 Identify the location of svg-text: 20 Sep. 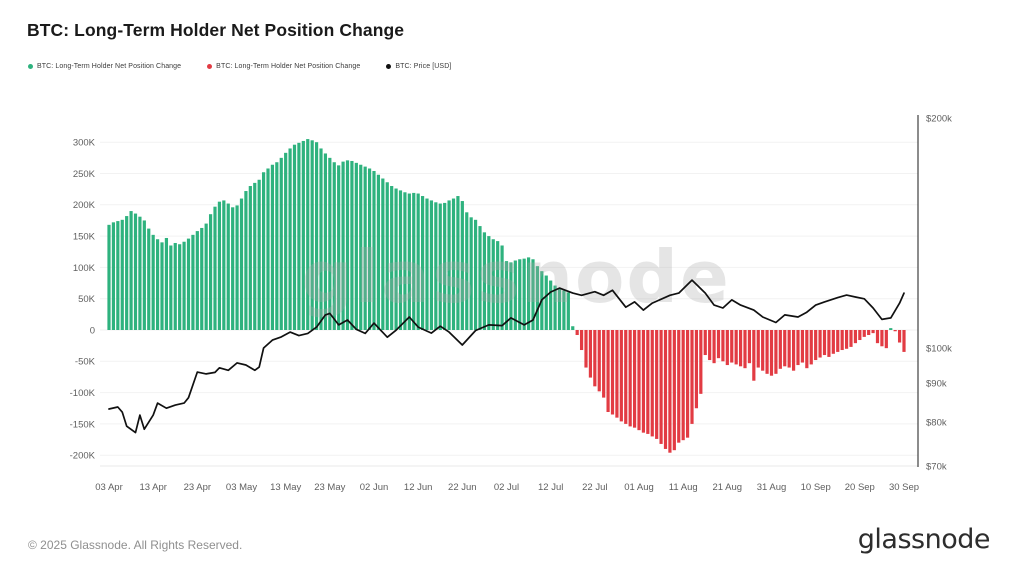
(860, 487).